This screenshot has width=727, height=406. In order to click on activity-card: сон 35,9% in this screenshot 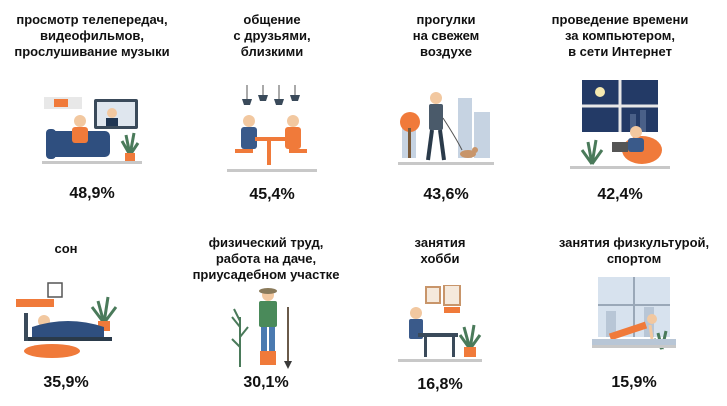, I will do `click(76, 310)`.